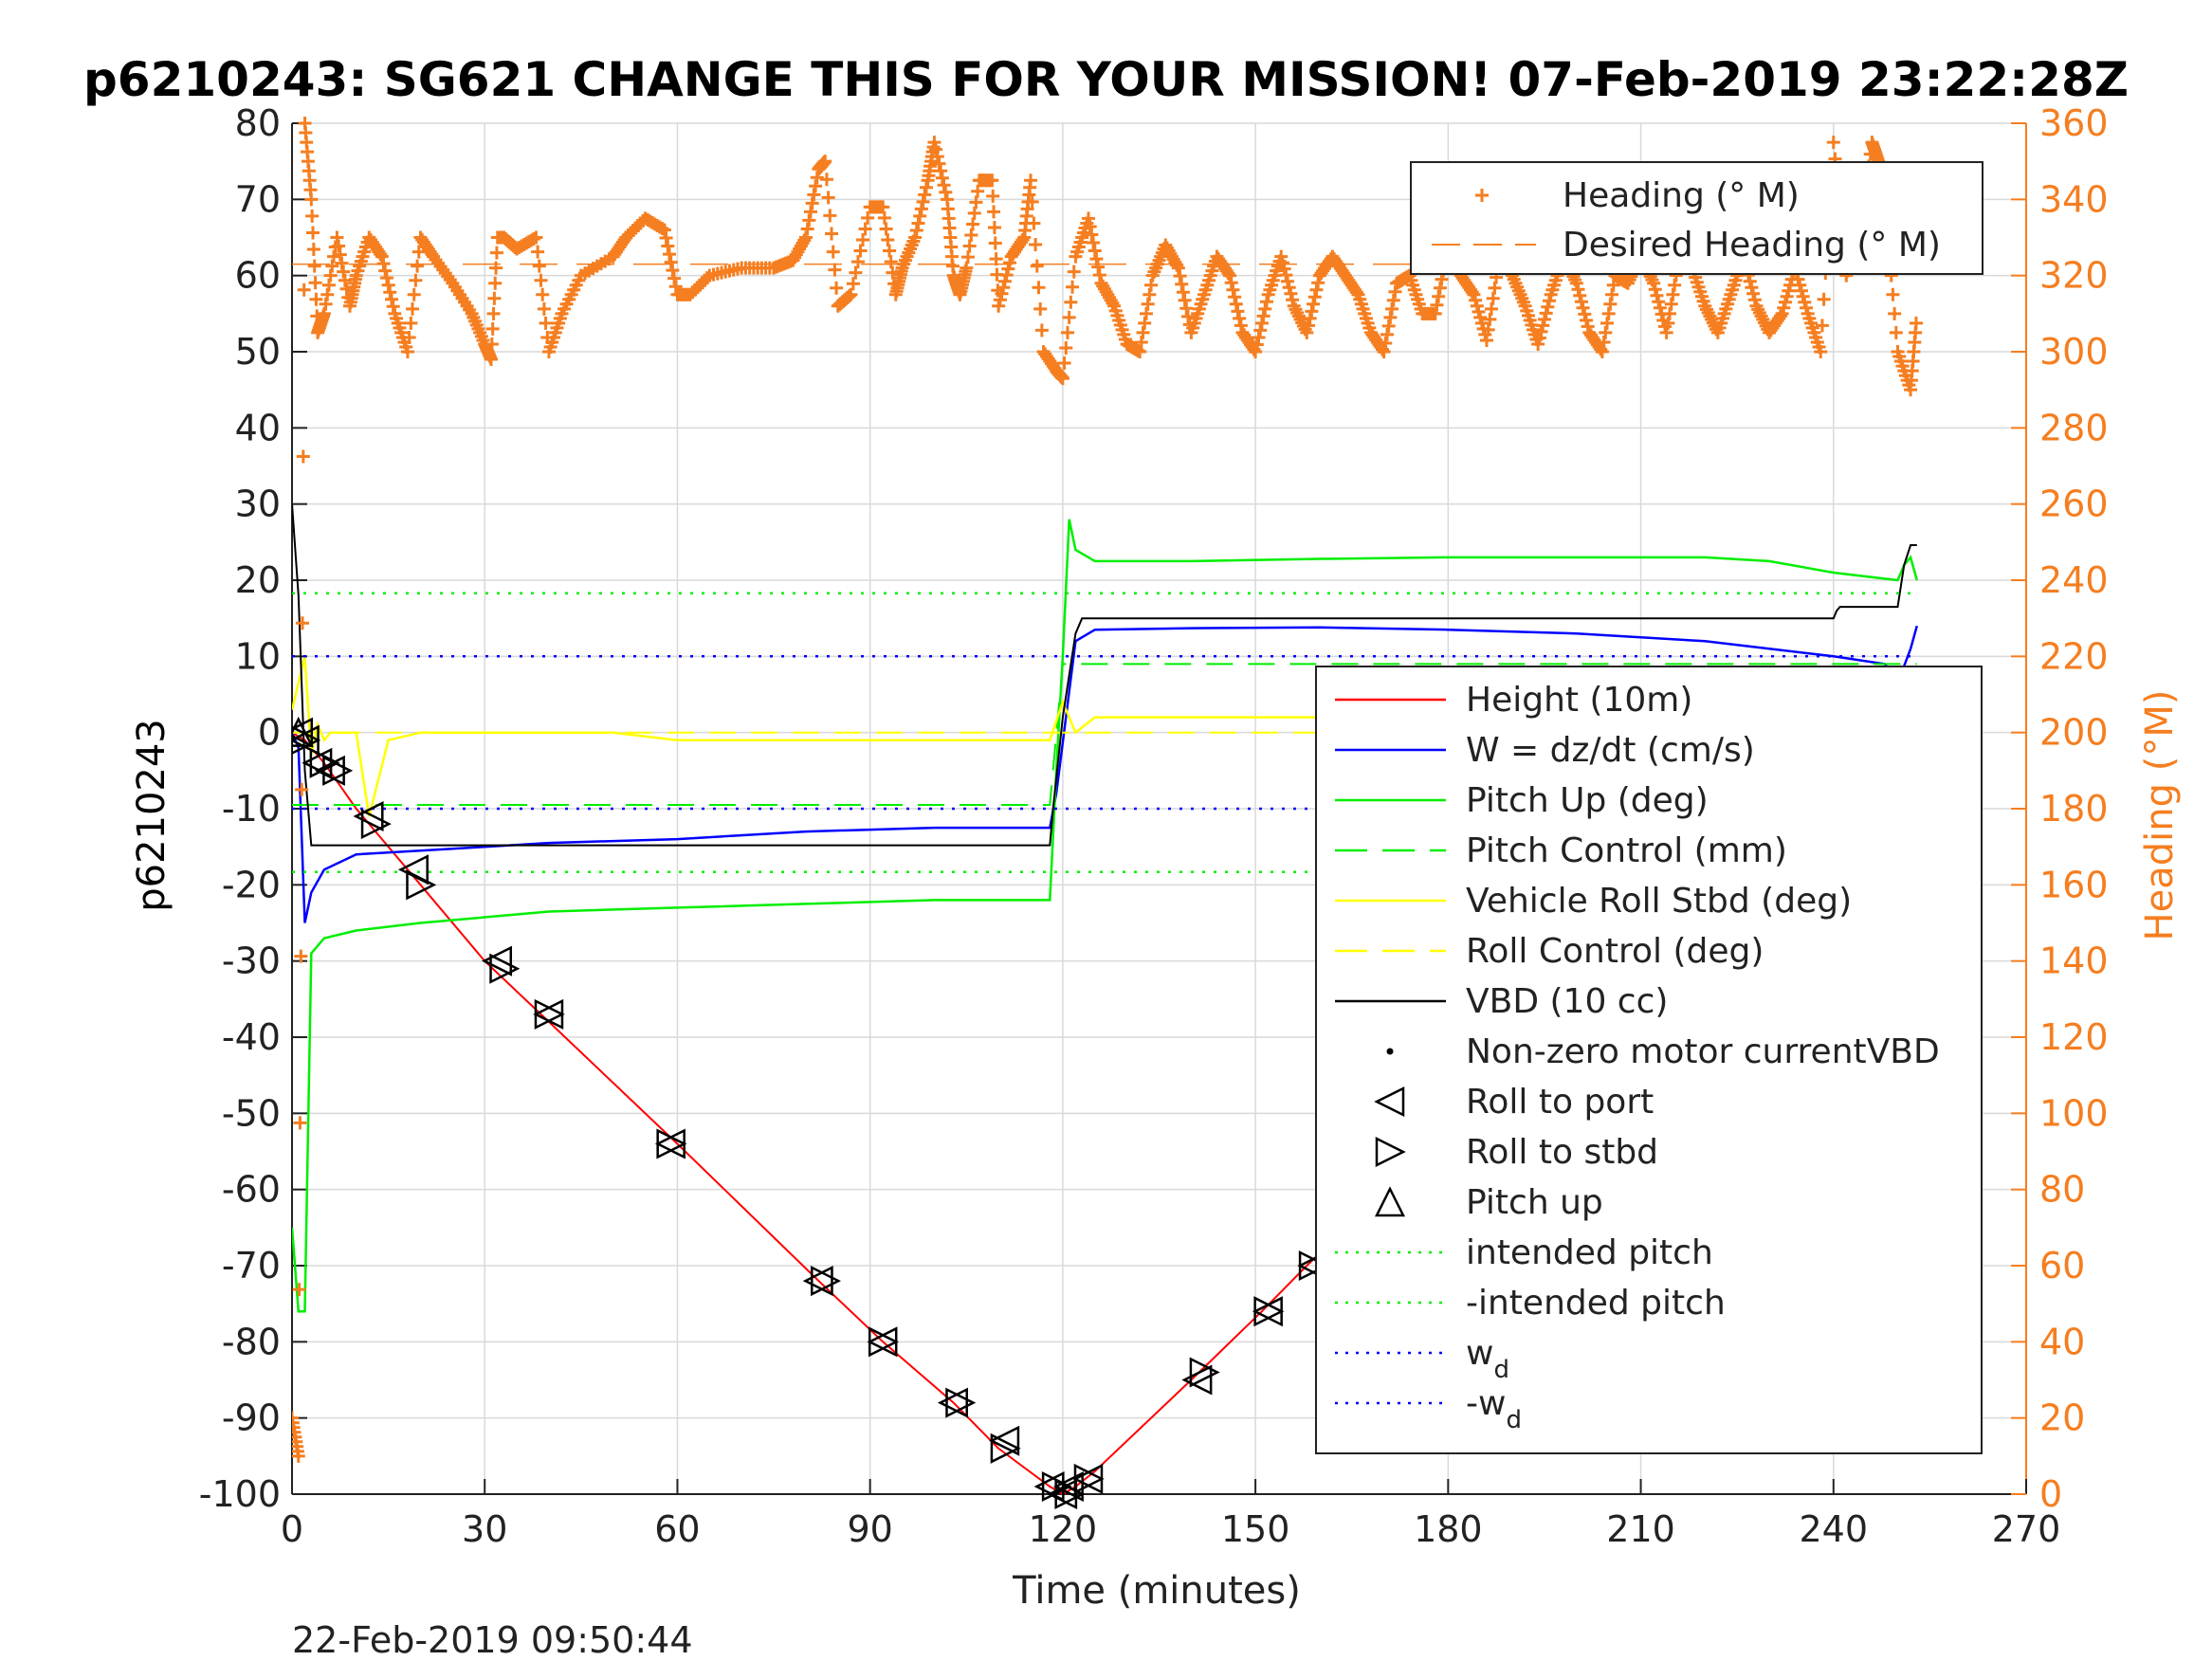 The height and width of the screenshot is (1661, 2212). I want to click on y-tick-label-right: 300, so click(2074, 352).